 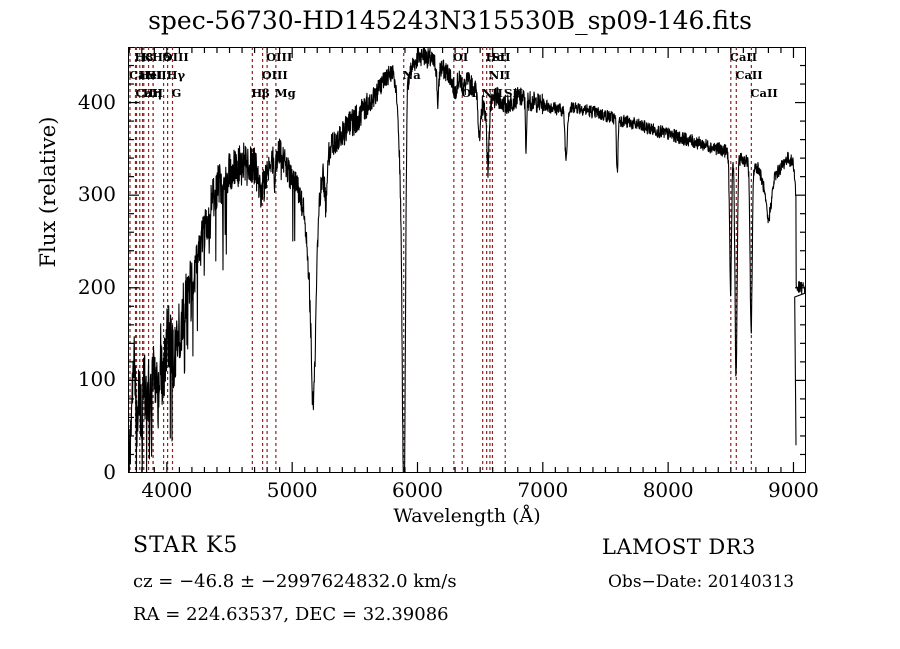 I want to click on survey-name: LAMOST DR3, so click(x=679, y=547).